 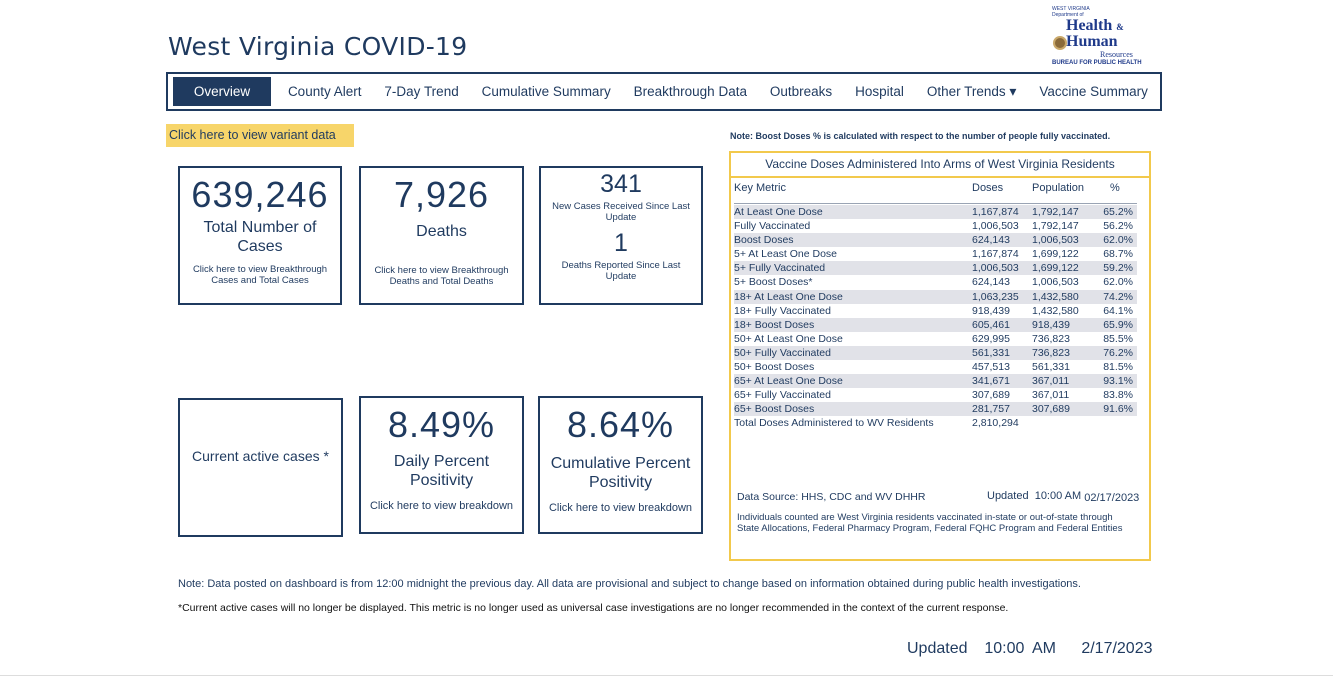 What do you see at coordinates (1120, 27) in the screenshot?
I see `logo-amp: &` at bounding box center [1120, 27].